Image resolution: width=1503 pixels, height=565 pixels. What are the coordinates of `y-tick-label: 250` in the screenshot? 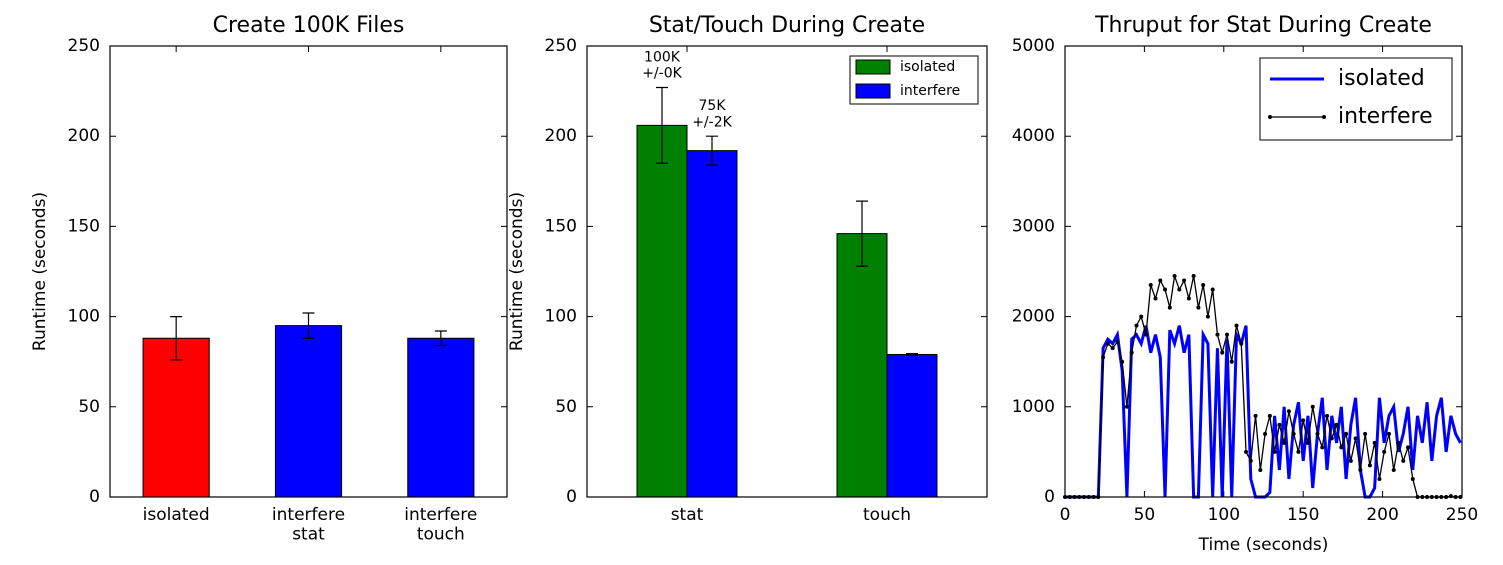 It's located at (84, 46).